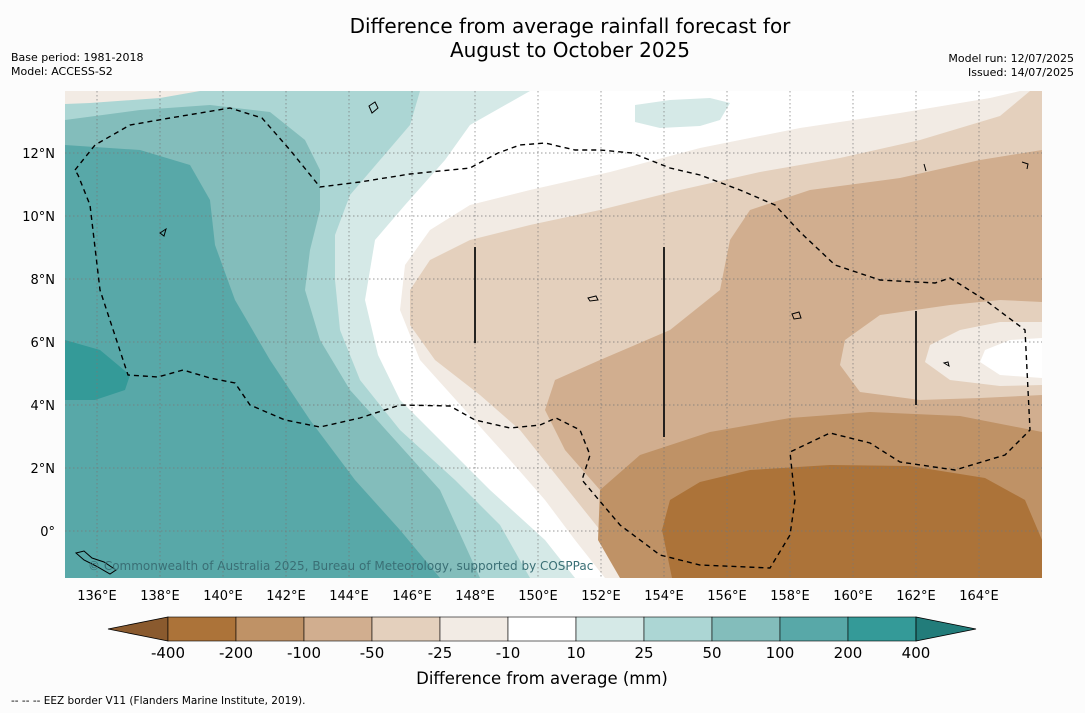  Describe the element at coordinates (47, 532) in the screenshot. I see `y-tick-label: 0°` at that location.